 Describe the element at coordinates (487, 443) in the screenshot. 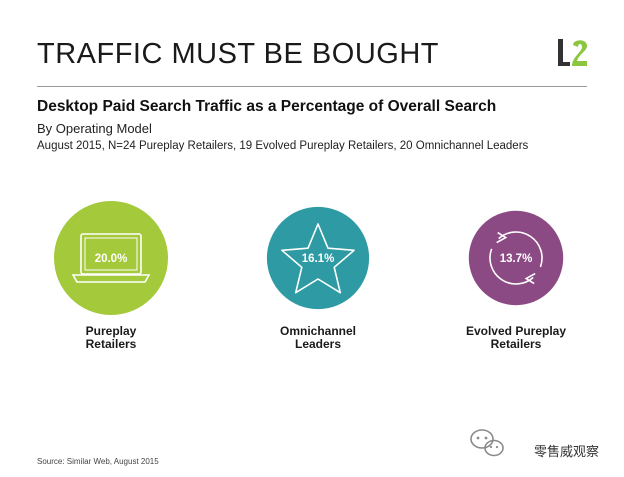

I see `wechat-watermark-icon` at that location.